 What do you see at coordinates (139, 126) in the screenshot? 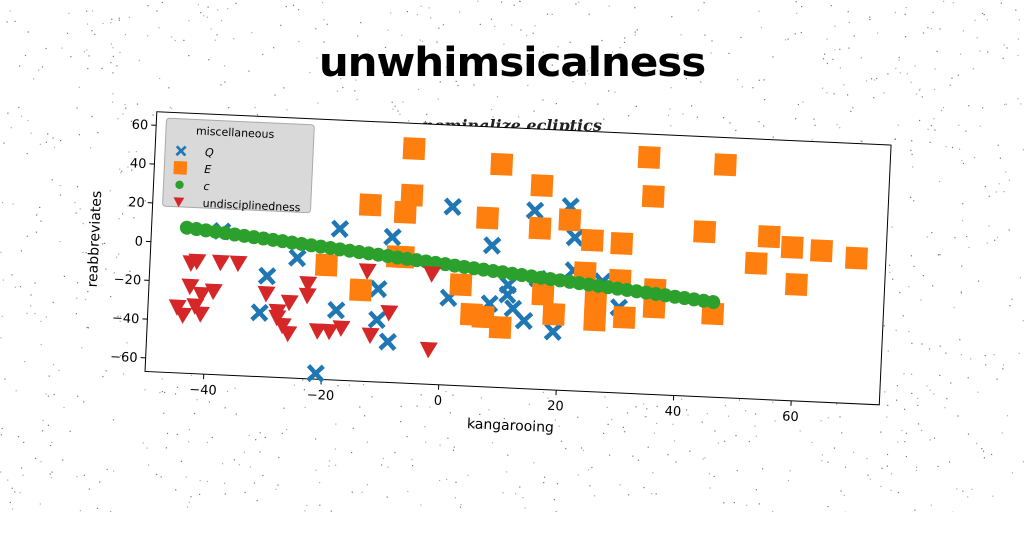
I see `y-tick-label: 60` at bounding box center [139, 126].